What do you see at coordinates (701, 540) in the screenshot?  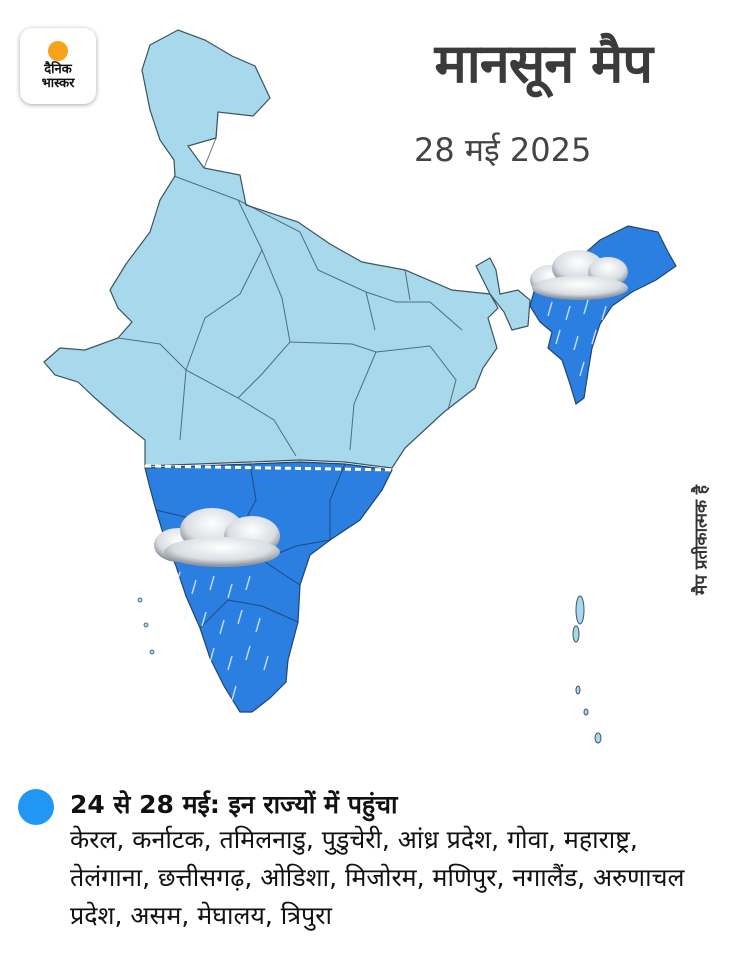 I see `representative-map-note: मैप प्रतीकात्मक है` at bounding box center [701, 540].